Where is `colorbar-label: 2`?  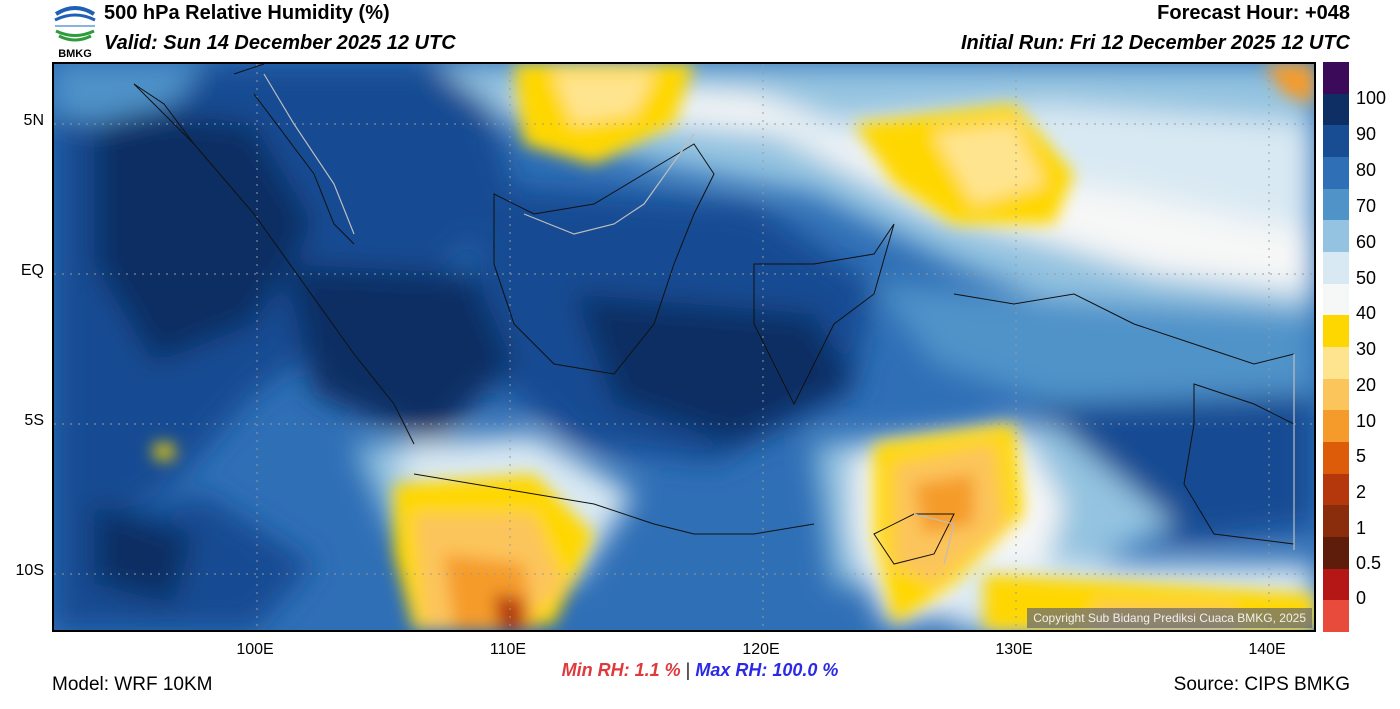
colorbar-label: 2 is located at coordinates (1361, 492).